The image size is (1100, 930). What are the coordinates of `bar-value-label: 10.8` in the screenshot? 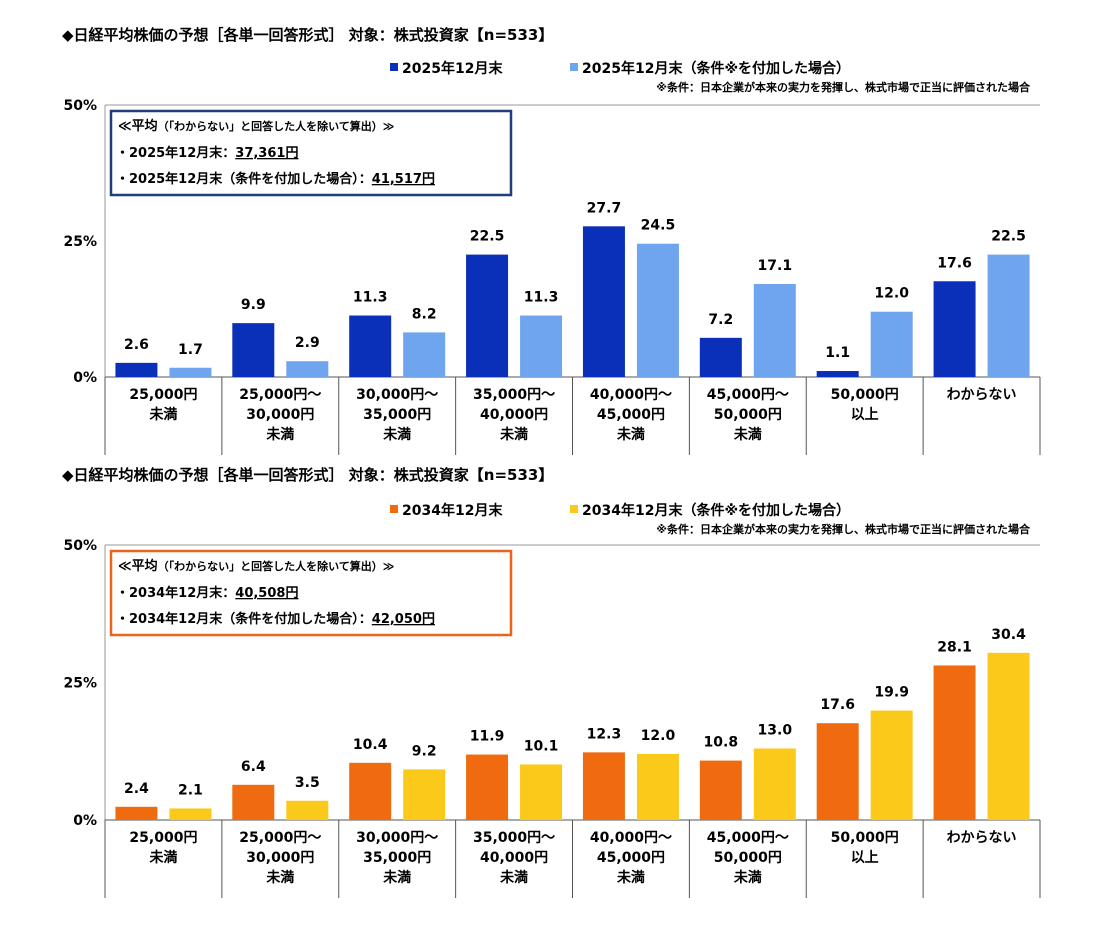 It's located at (721, 743).